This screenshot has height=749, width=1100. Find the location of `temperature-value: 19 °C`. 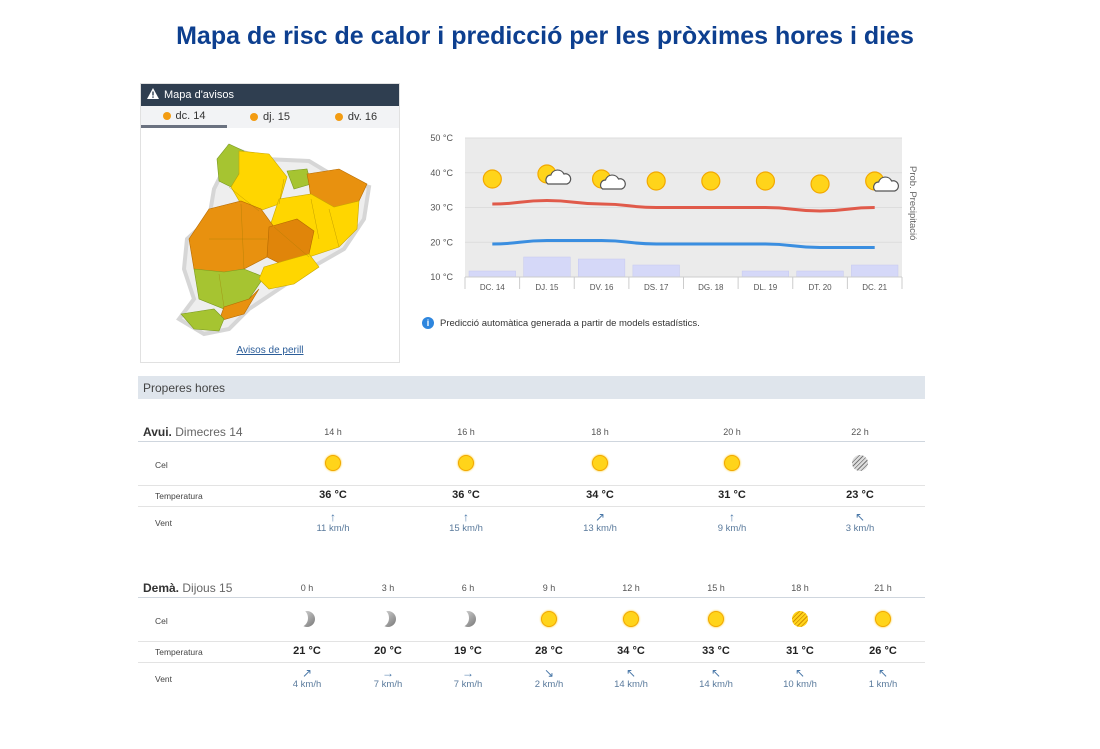

temperature-value: 19 °C is located at coordinates (468, 651).